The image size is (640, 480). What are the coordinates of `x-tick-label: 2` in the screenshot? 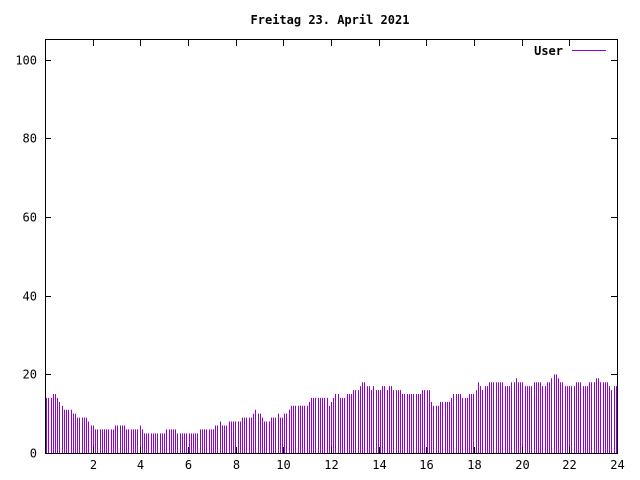 It's located at (93, 465).